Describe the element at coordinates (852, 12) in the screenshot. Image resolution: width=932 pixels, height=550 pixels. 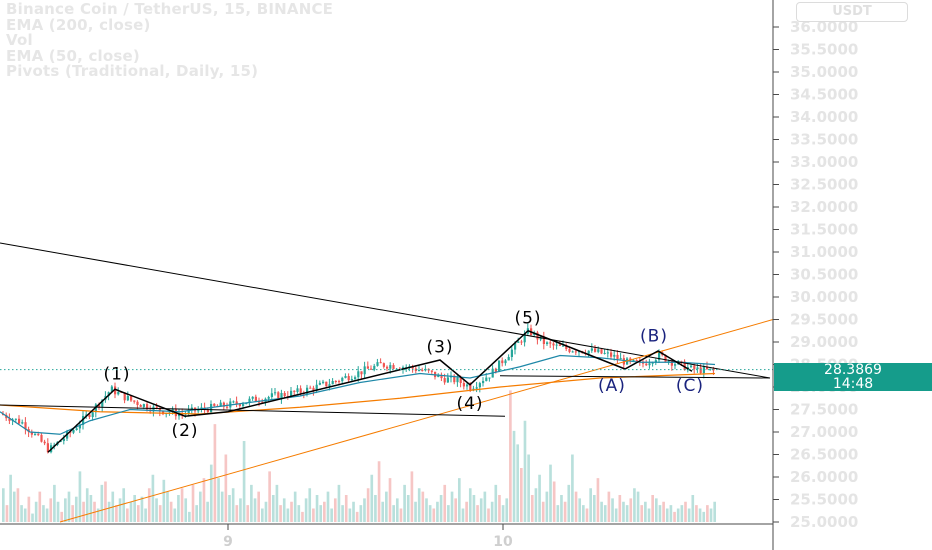
I see `currency-button: USDT` at that location.